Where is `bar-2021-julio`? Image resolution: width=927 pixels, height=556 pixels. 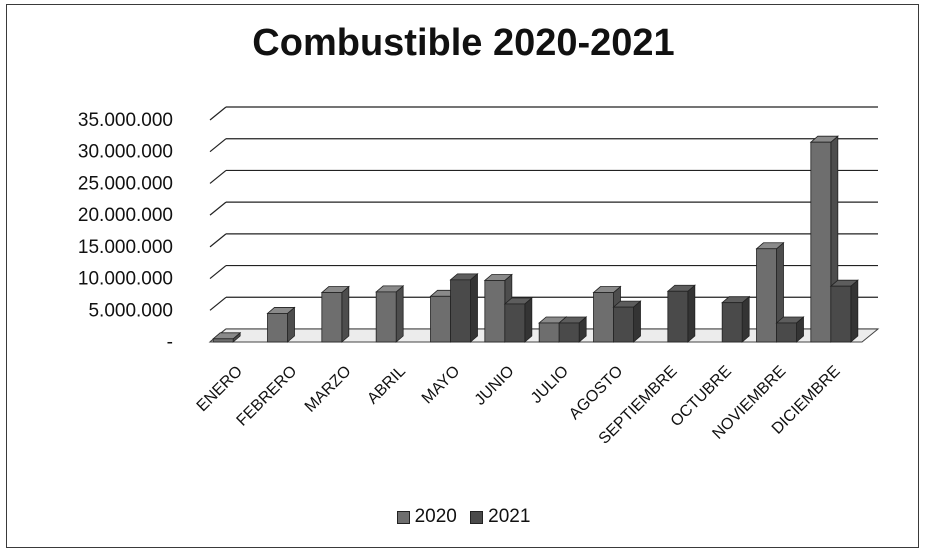 bar-2021-julio is located at coordinates (569, 332).